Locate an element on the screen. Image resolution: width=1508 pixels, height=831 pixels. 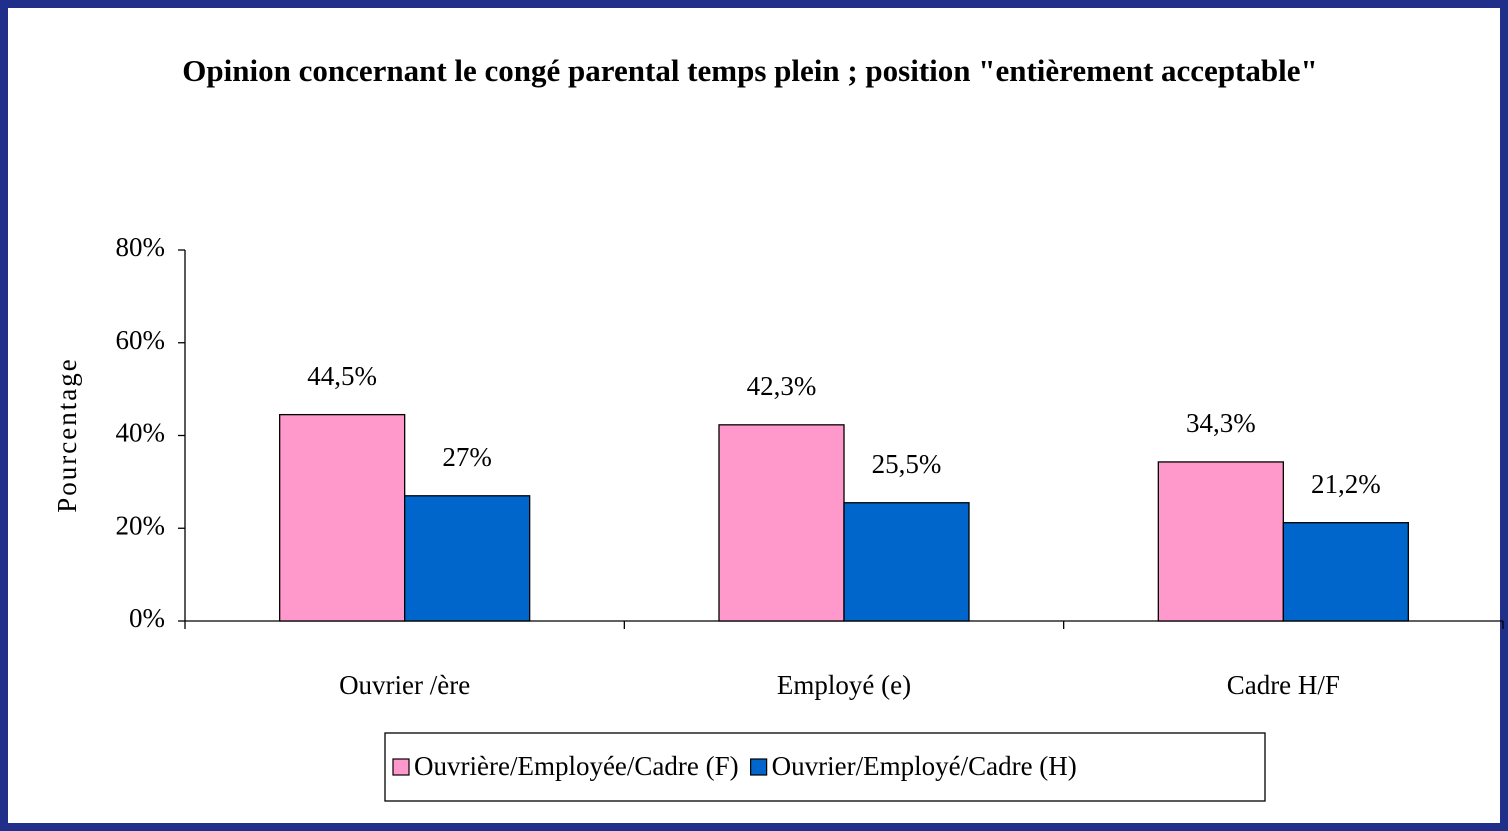
x-tick-label: Ouvrier /ère is located at coordinates (404, 685).